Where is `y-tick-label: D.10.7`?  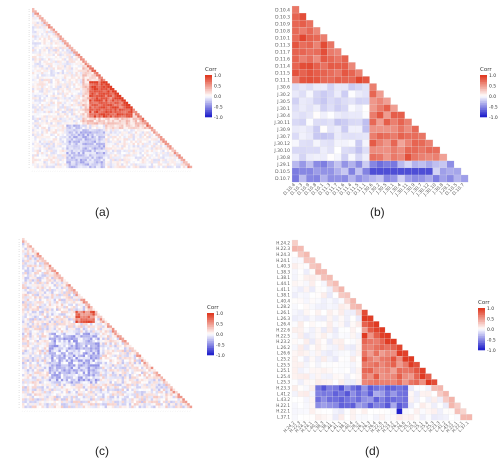
y-tick-label: D.10.7 is located at coordinates (282, 179).